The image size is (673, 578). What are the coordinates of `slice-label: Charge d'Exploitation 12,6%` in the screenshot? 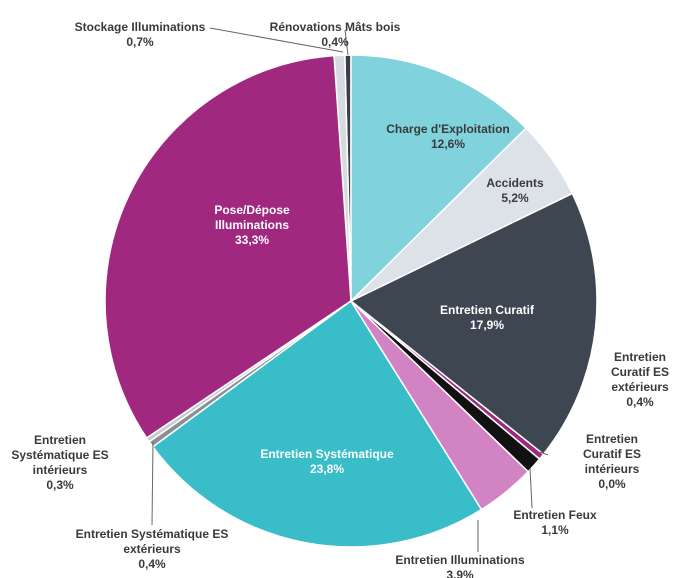 It's located at (448, 137).